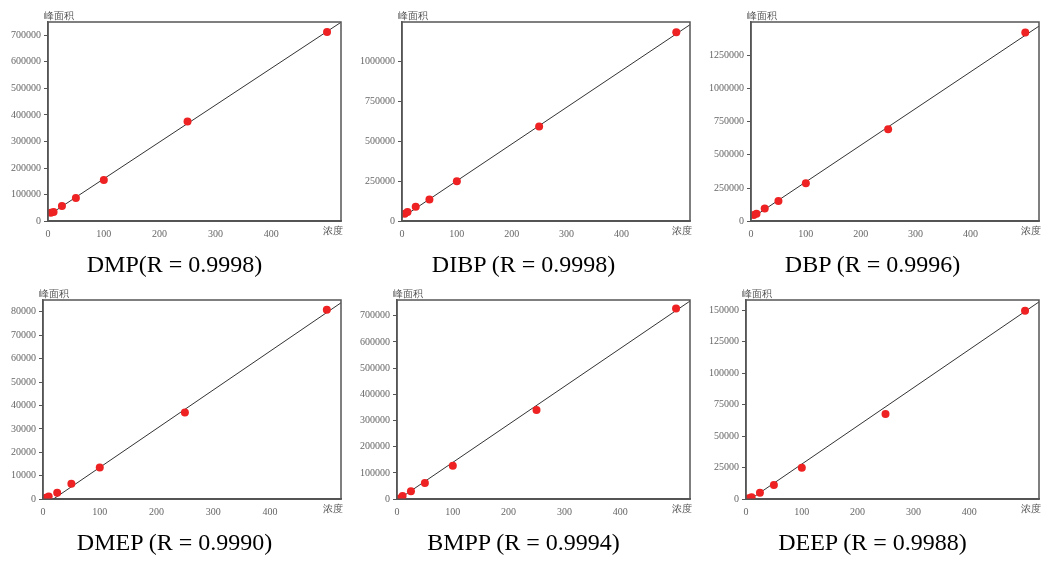 The image size is (1064, 573). What do you see at coordinates (174, 541) in the screenshot?
I see `text: DMEP (R = 0.9990)` at bounding box center [174, 541].